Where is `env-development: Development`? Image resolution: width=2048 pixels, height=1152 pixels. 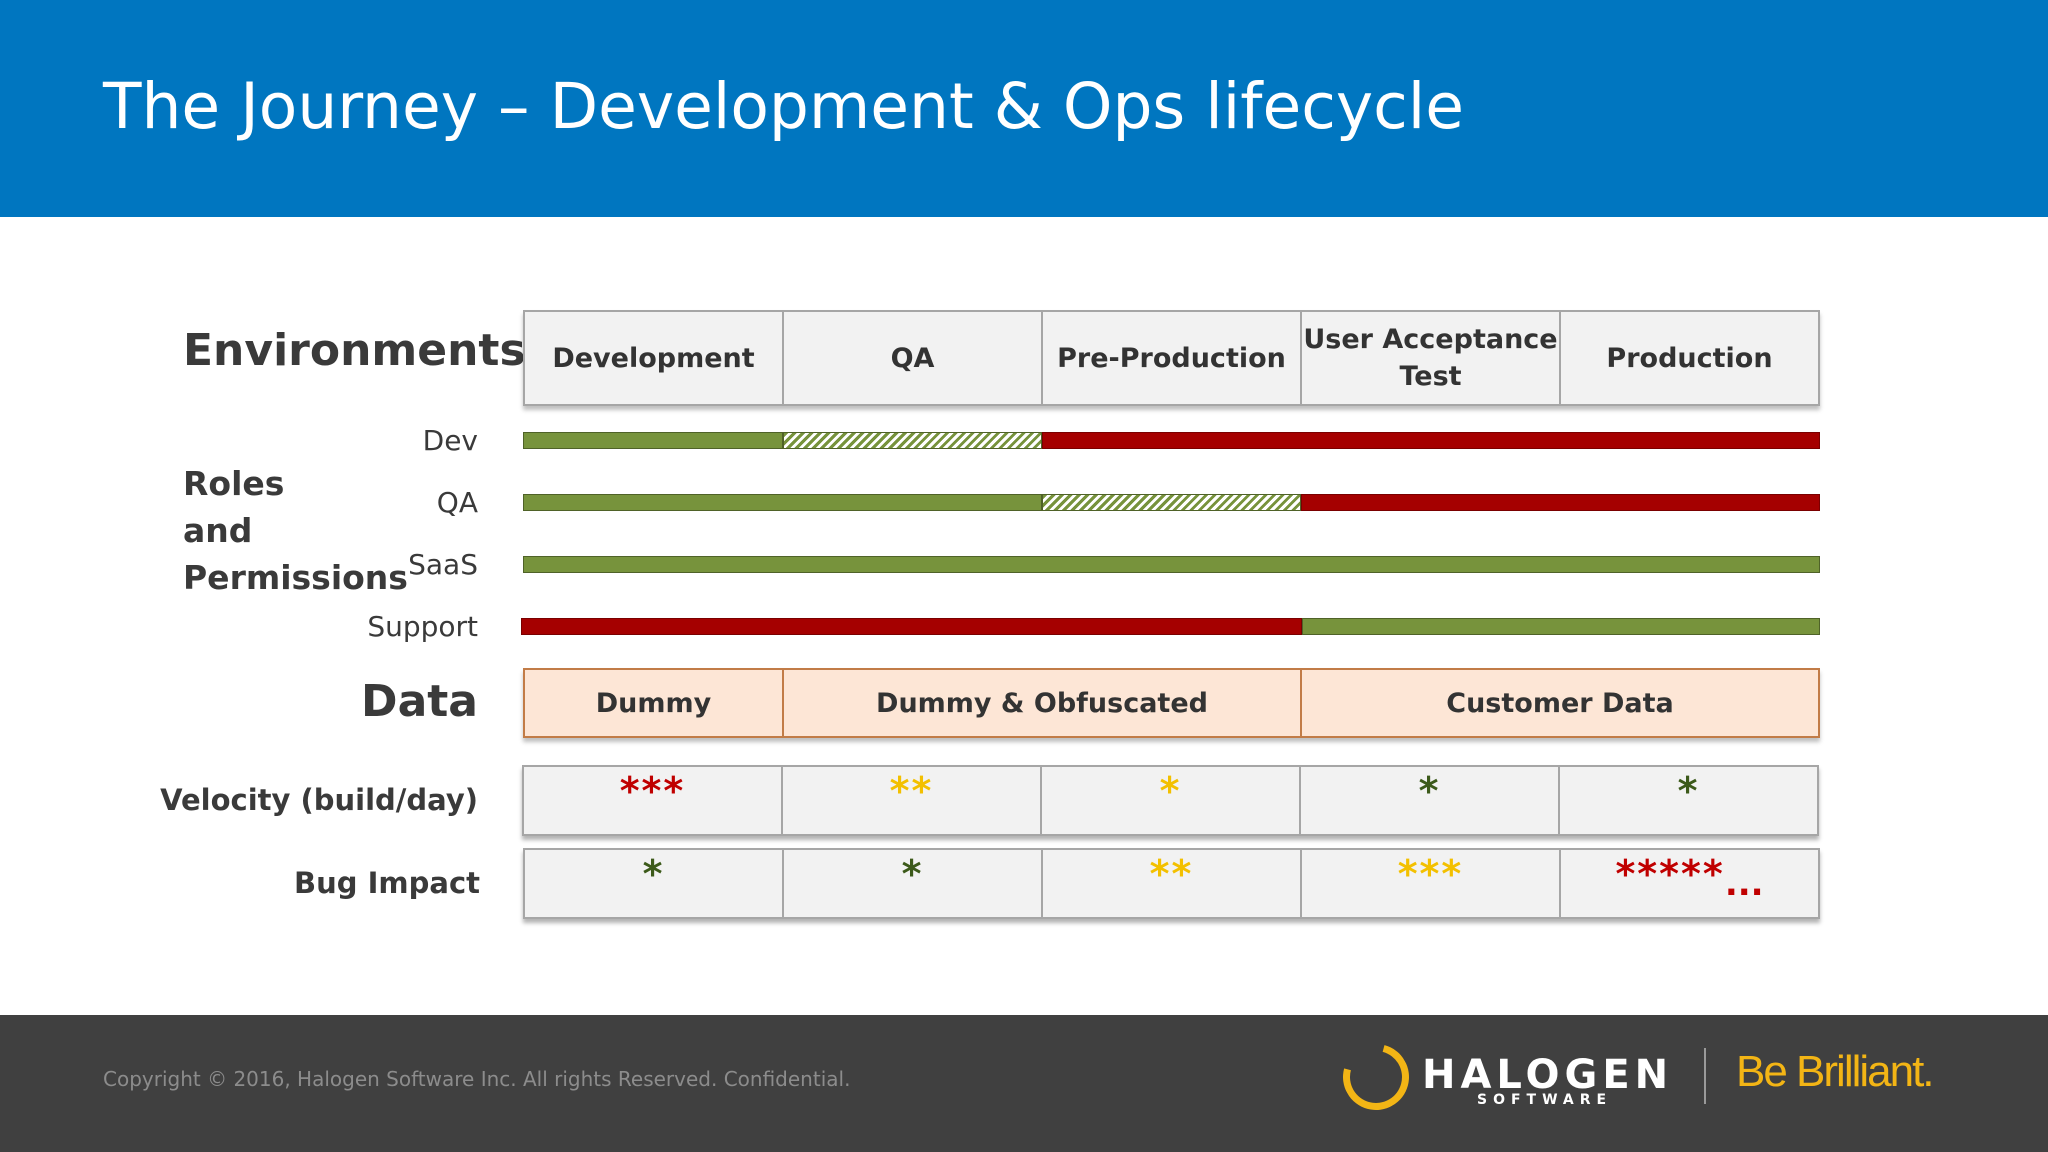 env-development: Development is located at coordinates (653, 358).